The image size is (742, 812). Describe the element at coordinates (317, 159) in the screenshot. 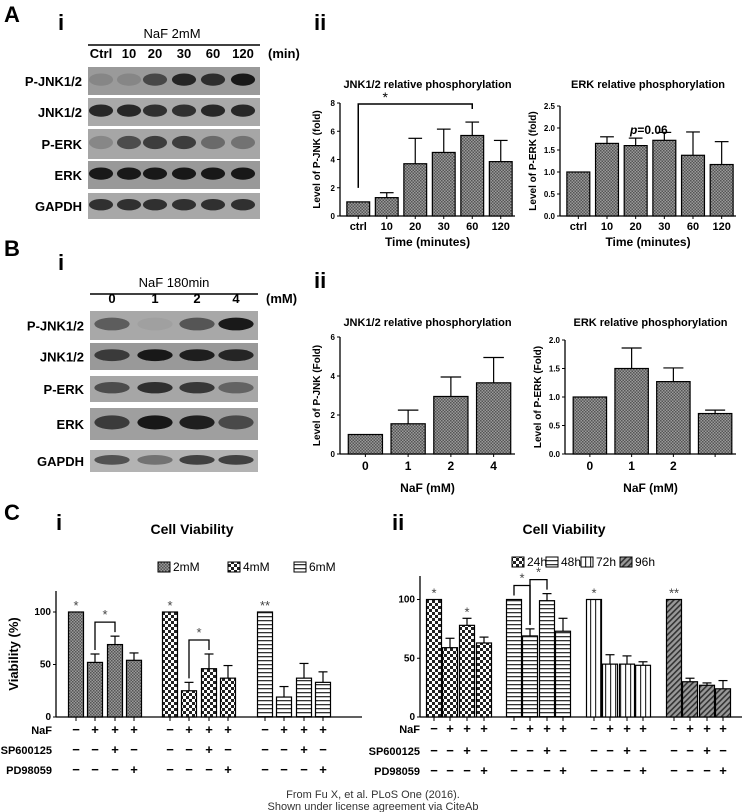

I see `y-axis-label: Level of P-JNK (fold)` at that location.